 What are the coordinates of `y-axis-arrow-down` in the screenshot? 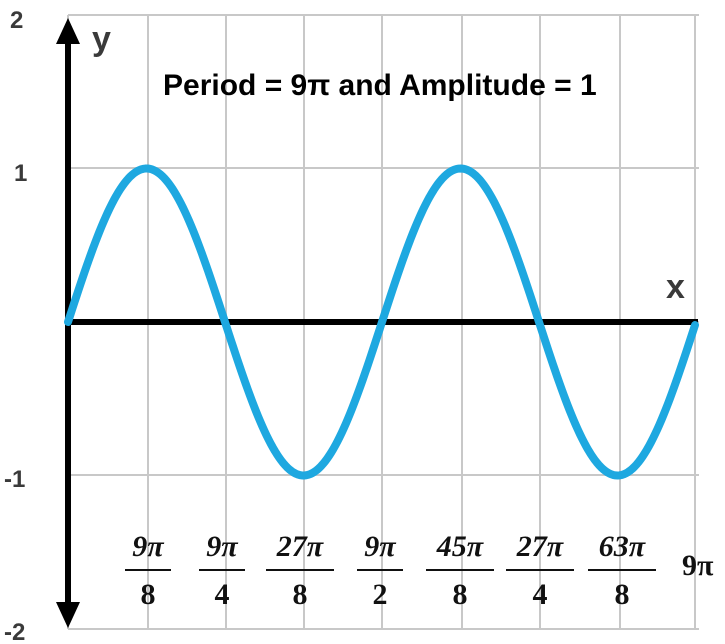 It's located at (68, 615).